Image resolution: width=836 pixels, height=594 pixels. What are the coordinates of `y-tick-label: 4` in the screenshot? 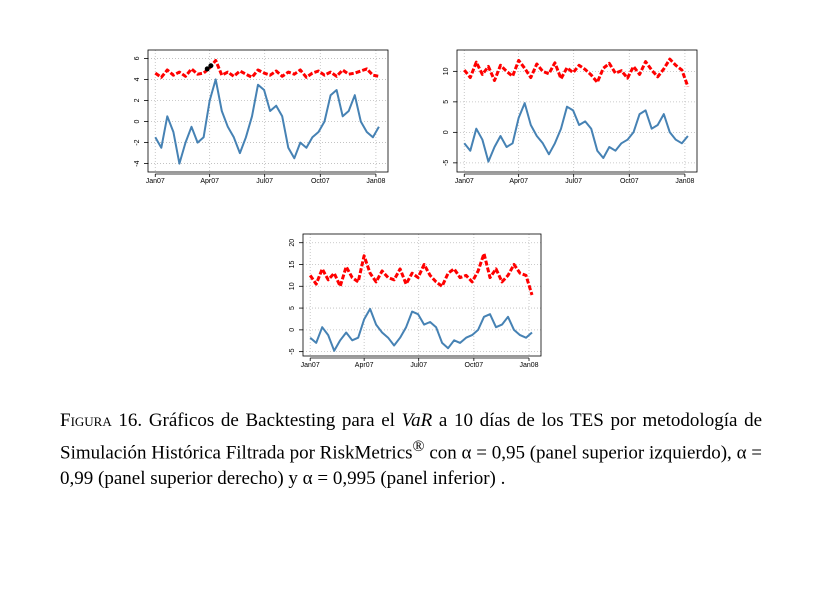 It's located at (137, 79).